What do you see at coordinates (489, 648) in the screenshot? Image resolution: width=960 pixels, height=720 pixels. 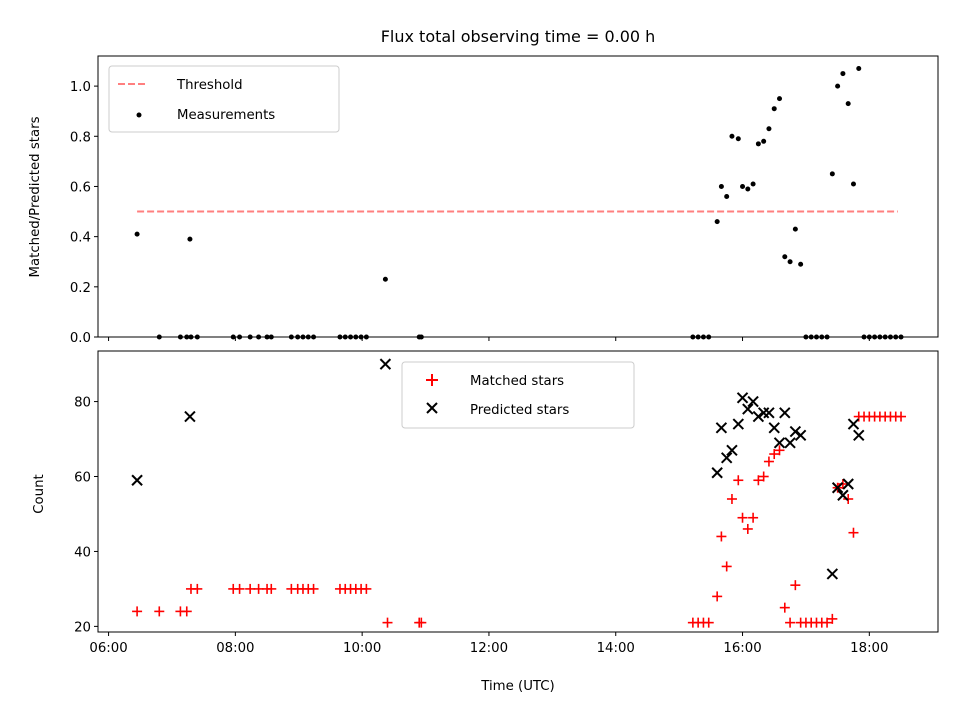 I see `x-tick-label: 12:00` at bounding box center [489, 648].